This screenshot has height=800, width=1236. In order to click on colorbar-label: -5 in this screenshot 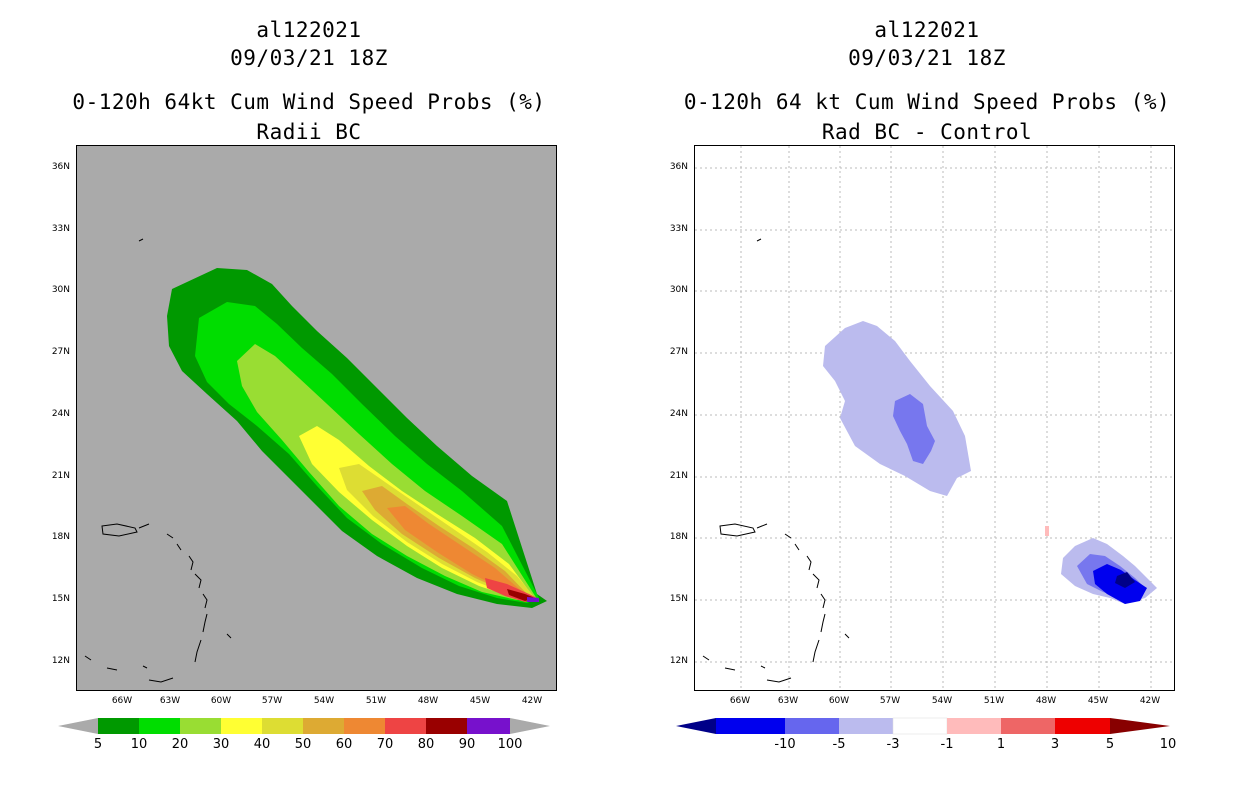, I will do `click(839, 744)`.